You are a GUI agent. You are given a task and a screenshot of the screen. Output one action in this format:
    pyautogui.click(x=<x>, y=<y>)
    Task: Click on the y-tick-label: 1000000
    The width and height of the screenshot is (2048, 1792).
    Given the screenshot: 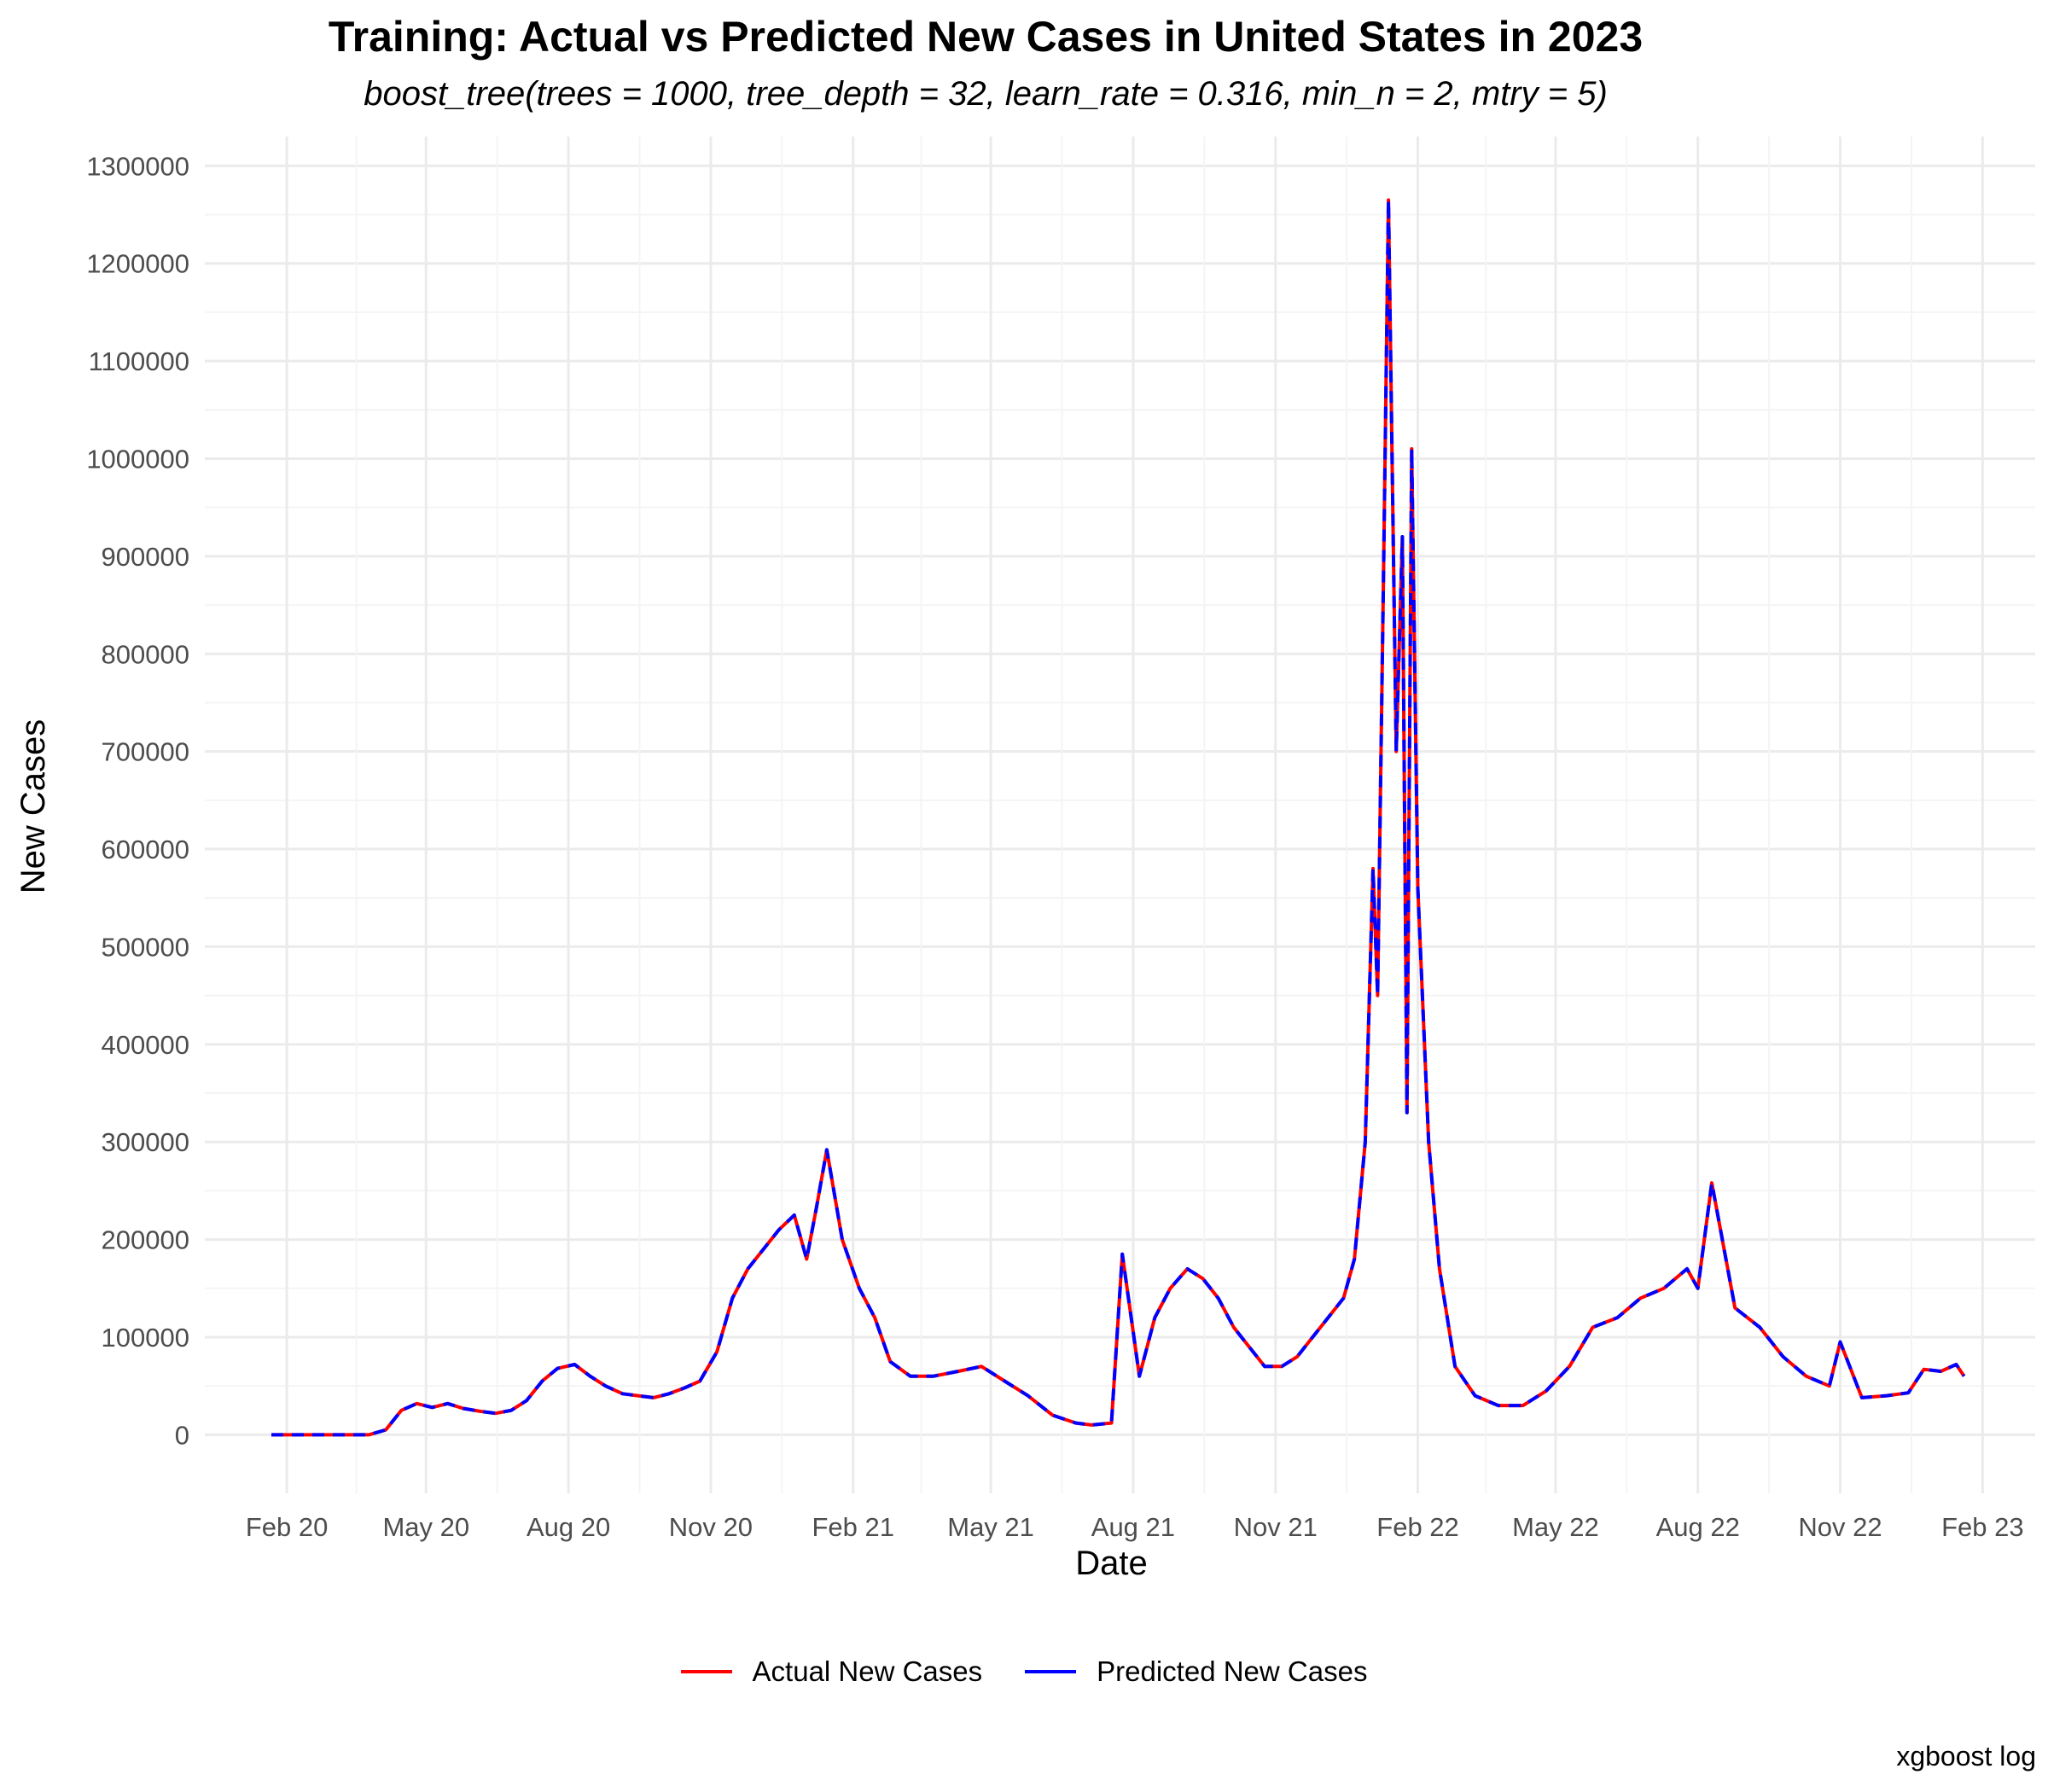 What is the action you would take?
    pyautogui.click(x=137, y=459)
    